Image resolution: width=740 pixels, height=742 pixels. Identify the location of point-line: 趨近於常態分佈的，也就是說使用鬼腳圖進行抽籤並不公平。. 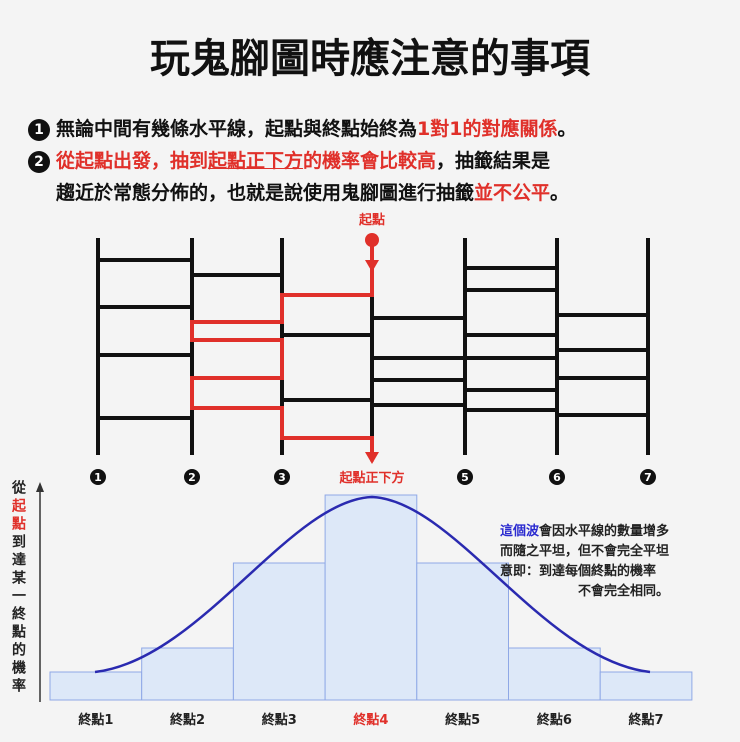
(312, 191).